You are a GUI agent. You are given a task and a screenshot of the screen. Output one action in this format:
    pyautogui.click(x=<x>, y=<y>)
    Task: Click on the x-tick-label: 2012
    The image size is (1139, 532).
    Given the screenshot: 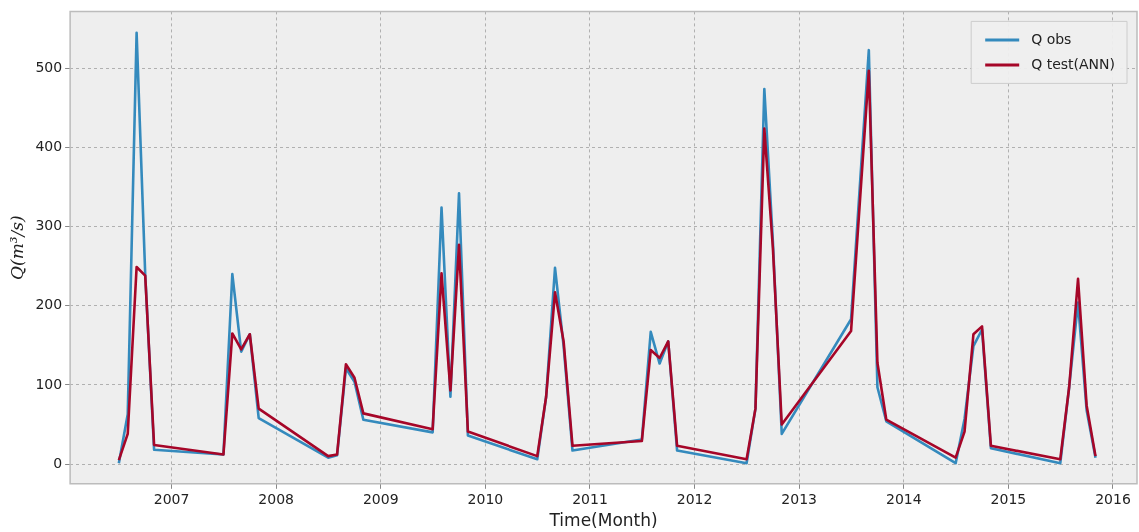 What is the action you would take?
    pyautogui.click(x=694, y=498)
    